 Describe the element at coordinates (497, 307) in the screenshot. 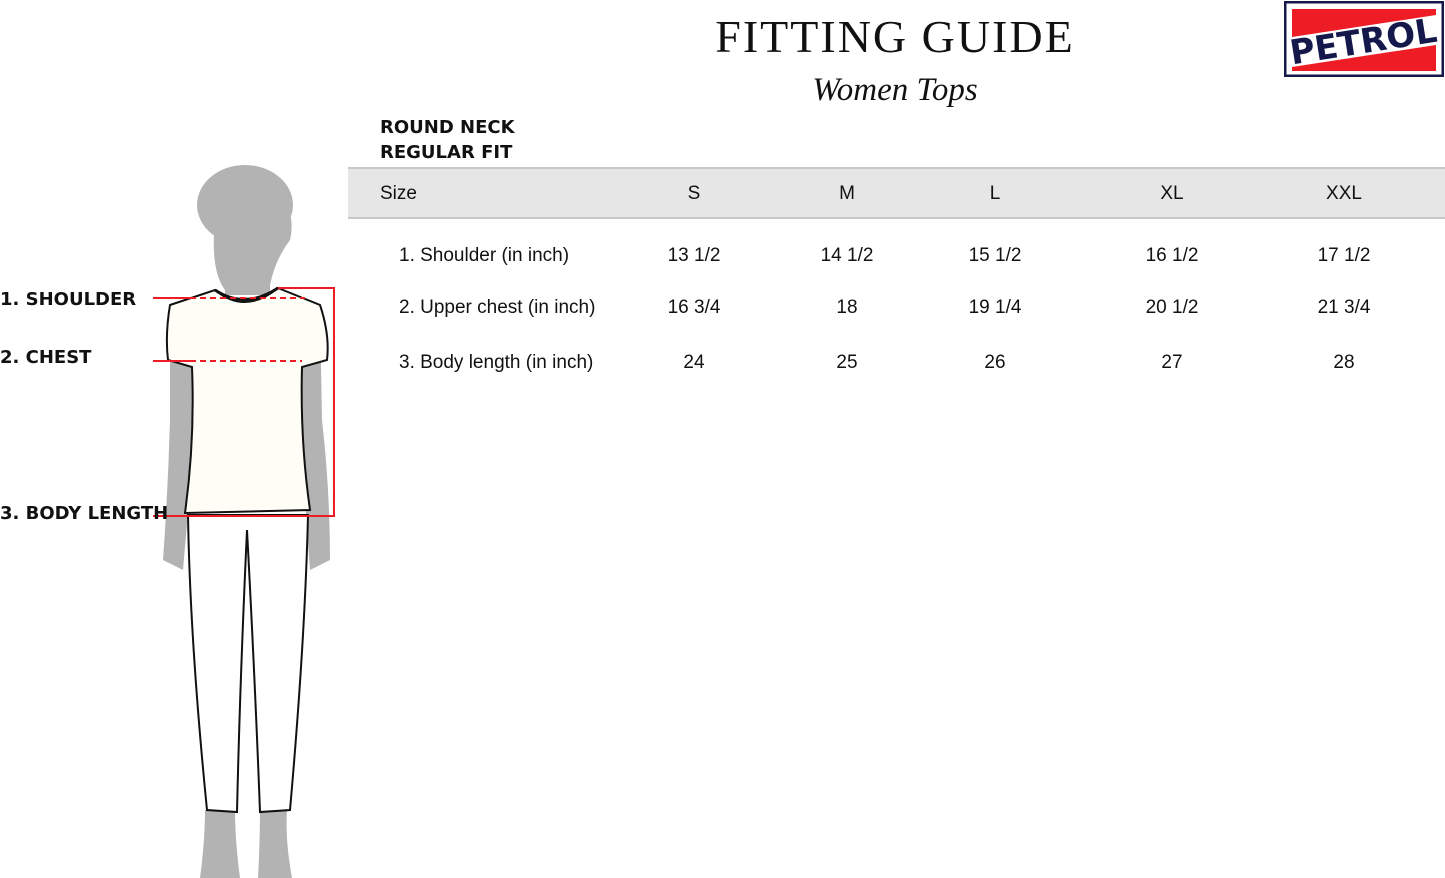

I see `row-label: 2. Upper chest (in inch)` at that location.